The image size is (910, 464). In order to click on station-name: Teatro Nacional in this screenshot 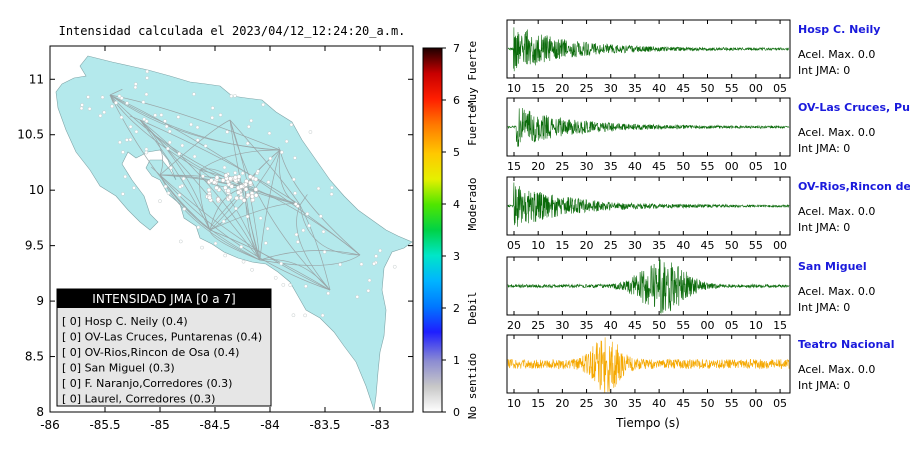, I will do `click(846, 344)`.